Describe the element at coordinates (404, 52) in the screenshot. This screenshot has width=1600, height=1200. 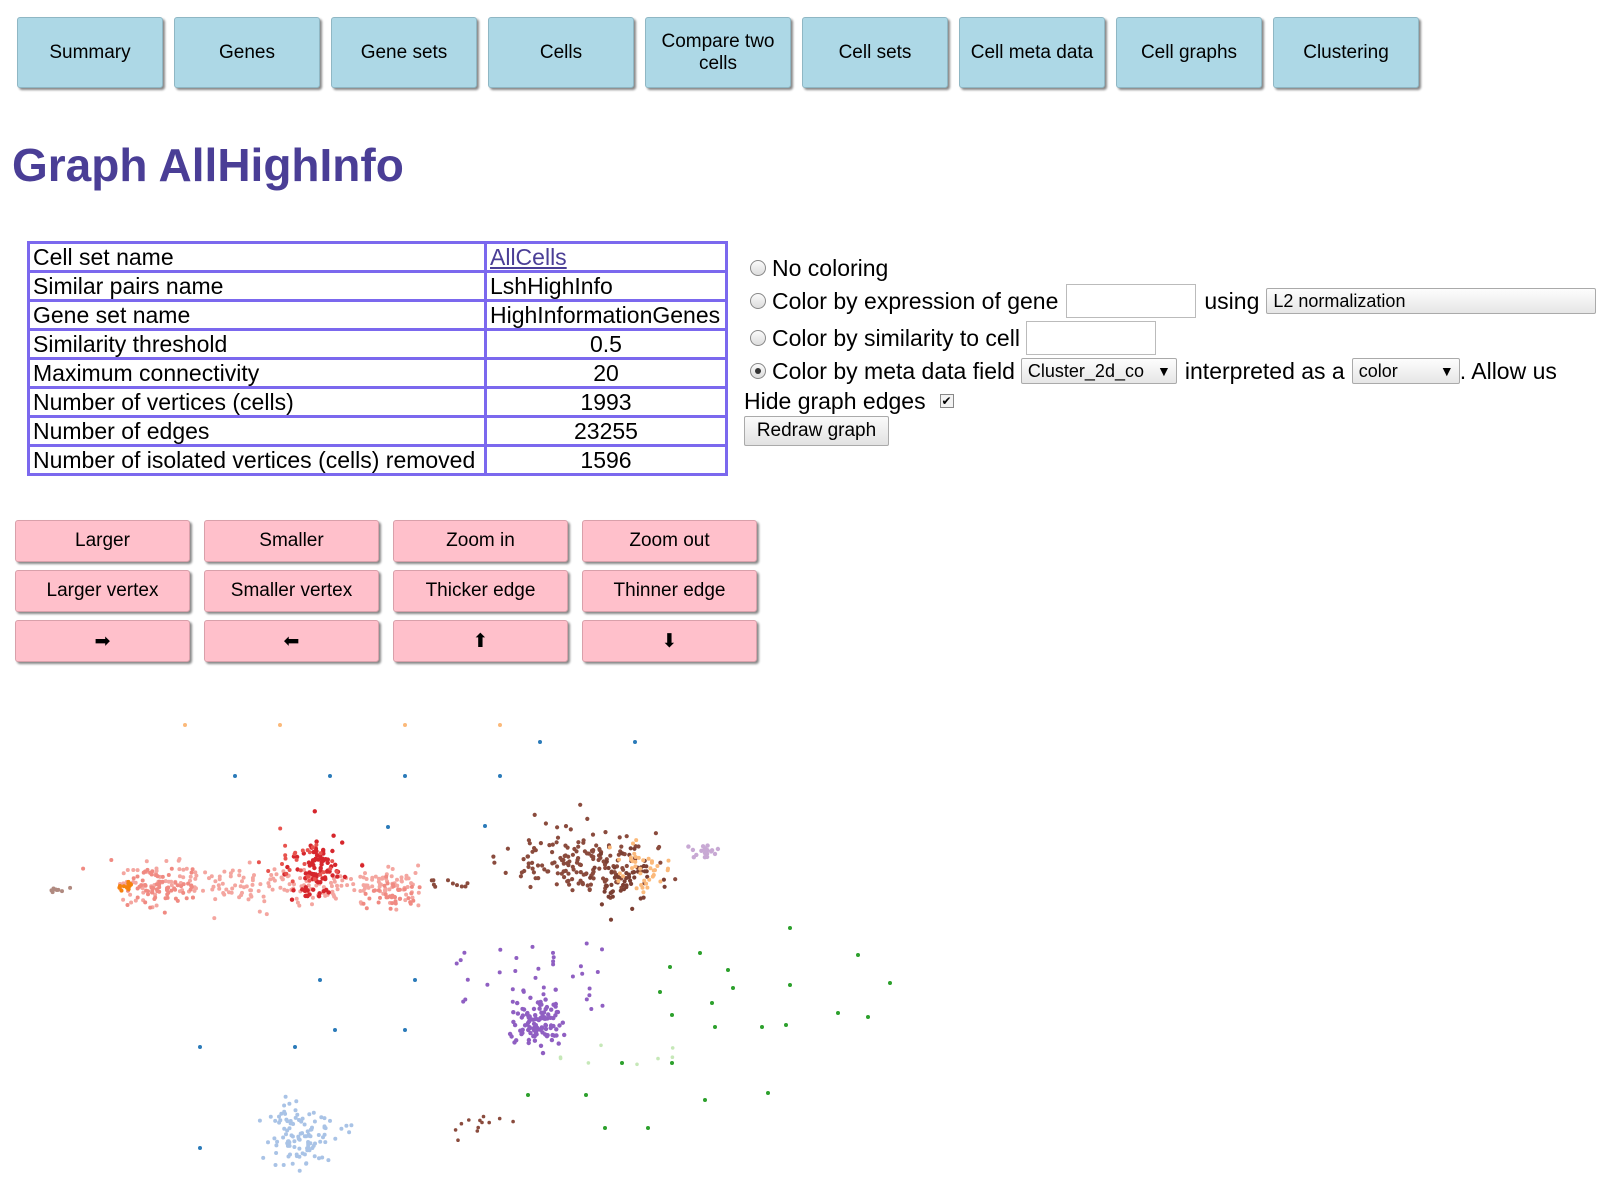
I see `nav-gene-sets-button: Gene sets` at that location.